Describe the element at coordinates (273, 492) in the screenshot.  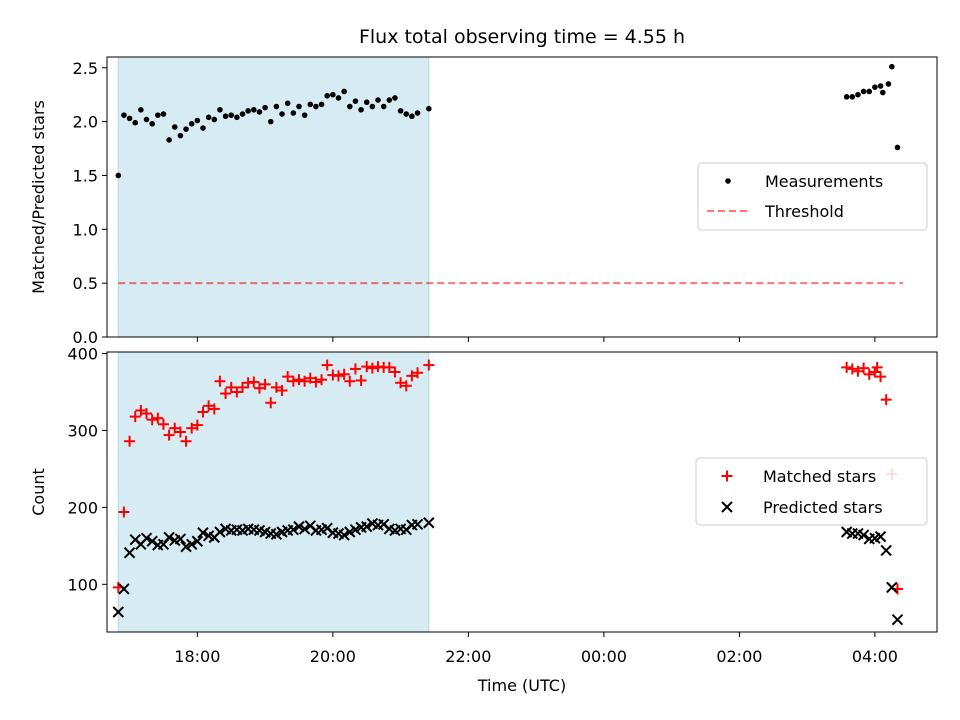
I see `bottom-shaded-span` at that location.